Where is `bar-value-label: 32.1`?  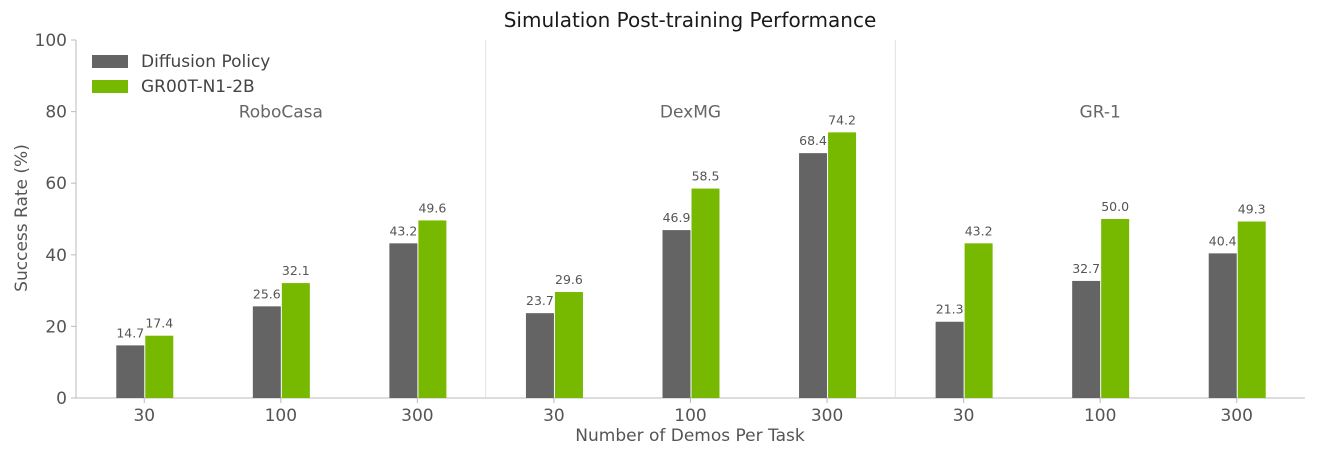
bar-value-label: 32.1 is located at coordinates (296, 270).